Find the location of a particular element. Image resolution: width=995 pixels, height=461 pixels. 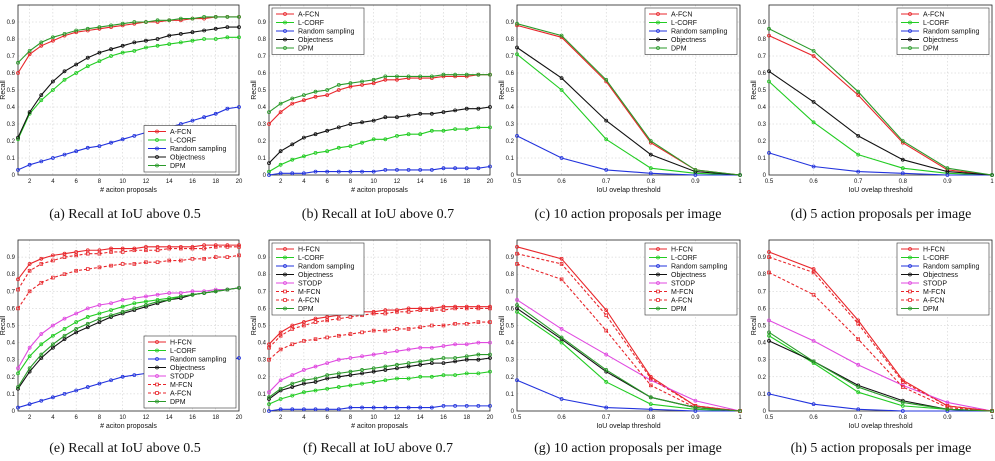

x-tick-label: 2 is located at coordinates (30, 418).